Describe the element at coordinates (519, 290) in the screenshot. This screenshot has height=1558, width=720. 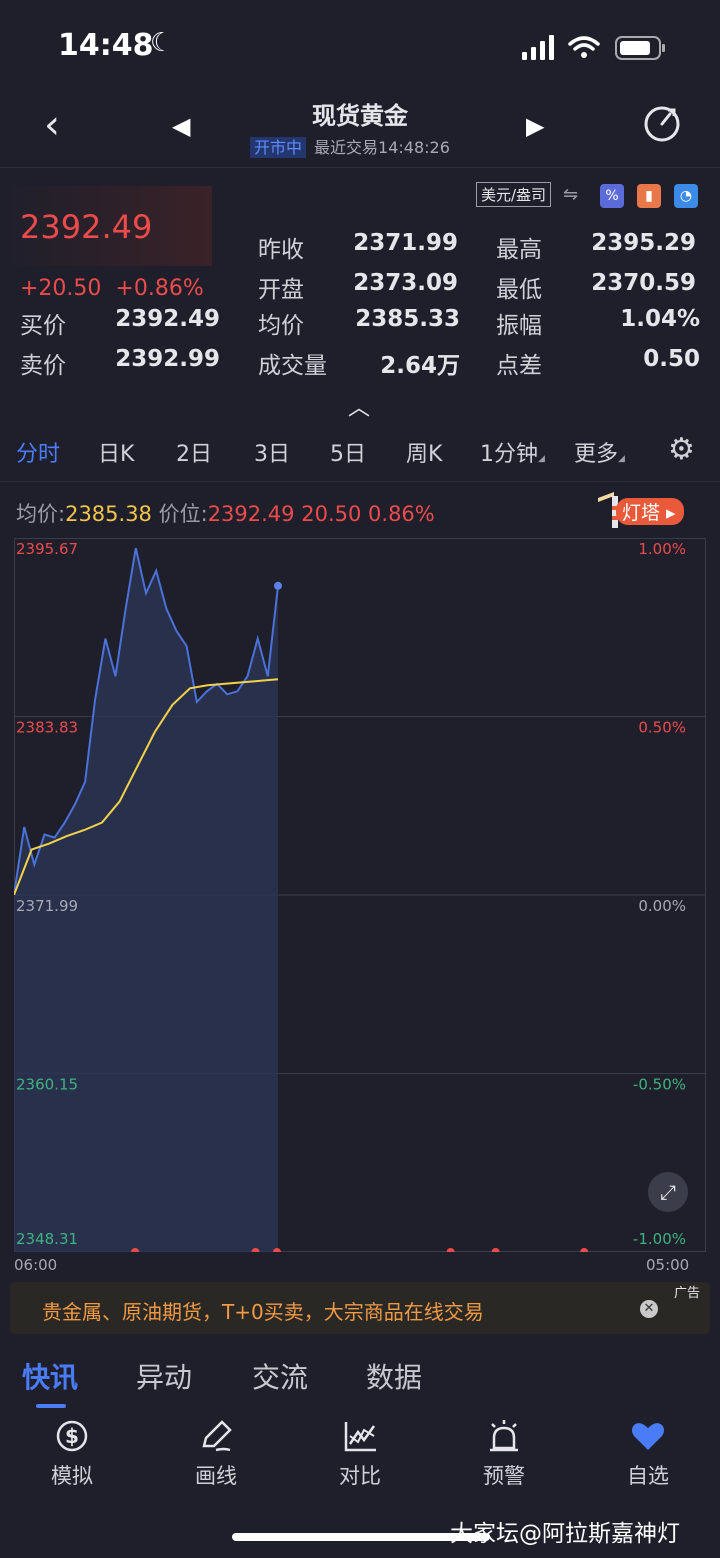
I see `low-label: 最低` at that location.